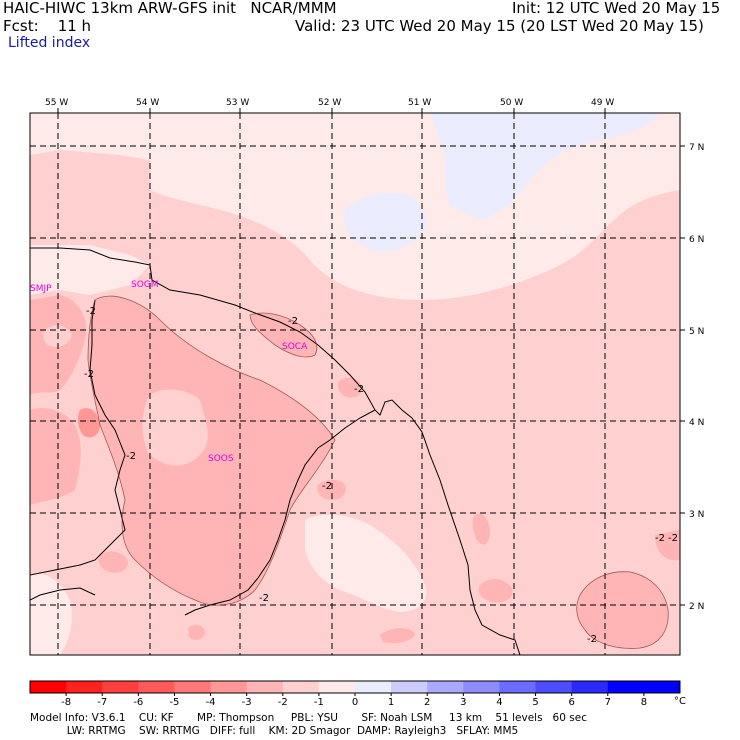  Describe the element at coordinates (622, 610) in the screenshot. I see `field-moderate-southeast` at that location.